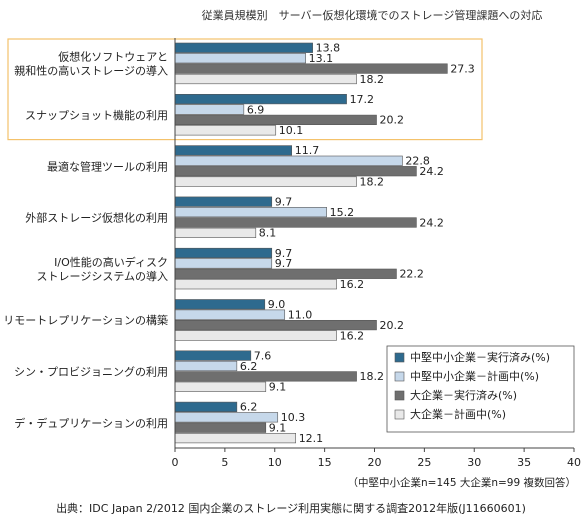 The height and width of the screenshot is (530, 582). What do you see at coordinates (372, 15) in the screenshot?
I see `chart-title: 従業員規模別 サーバー仮想化環境でのストレージ管理課題への対応` at bounding box center [372, 15].